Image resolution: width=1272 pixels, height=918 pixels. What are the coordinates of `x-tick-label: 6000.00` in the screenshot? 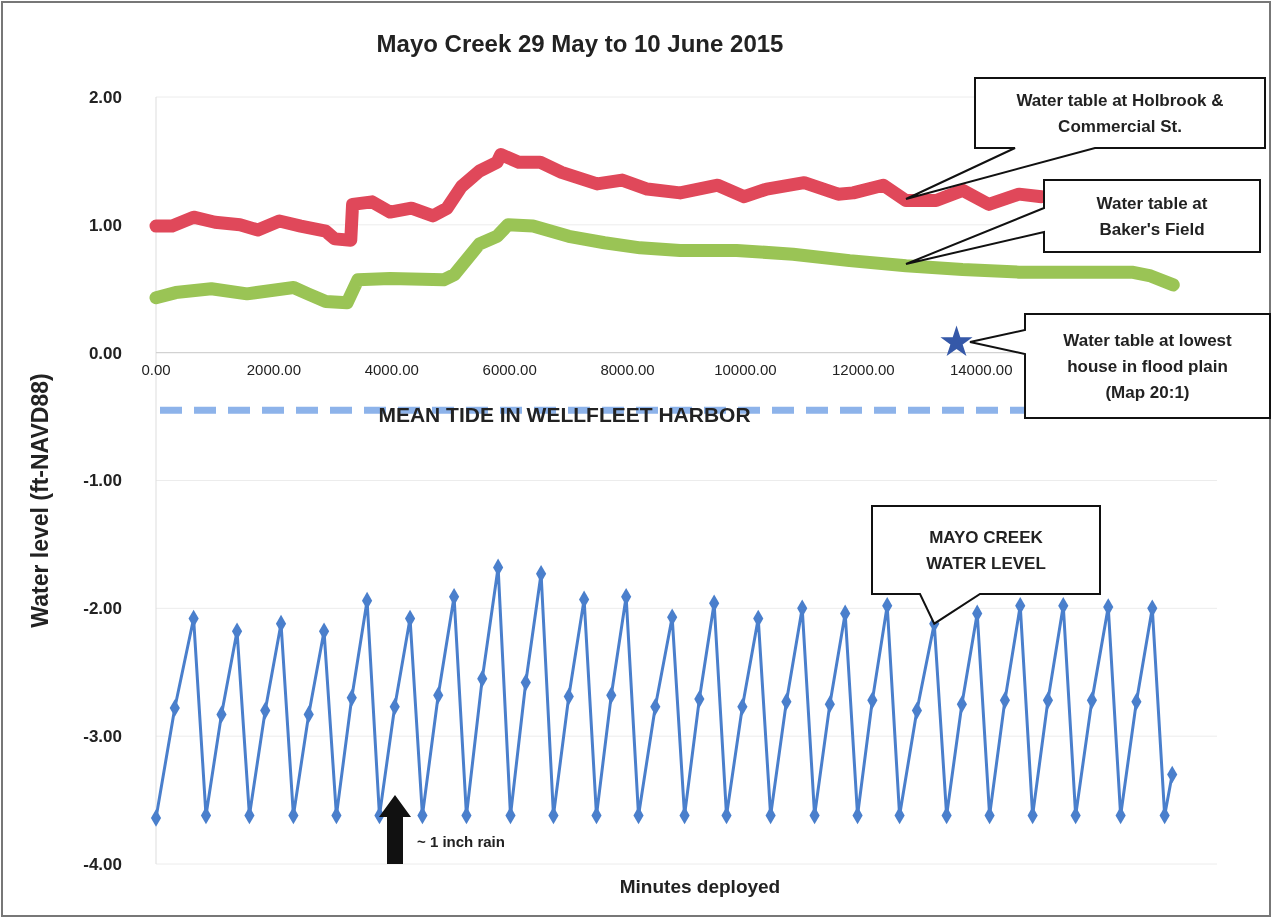 It's located at (509, 369).